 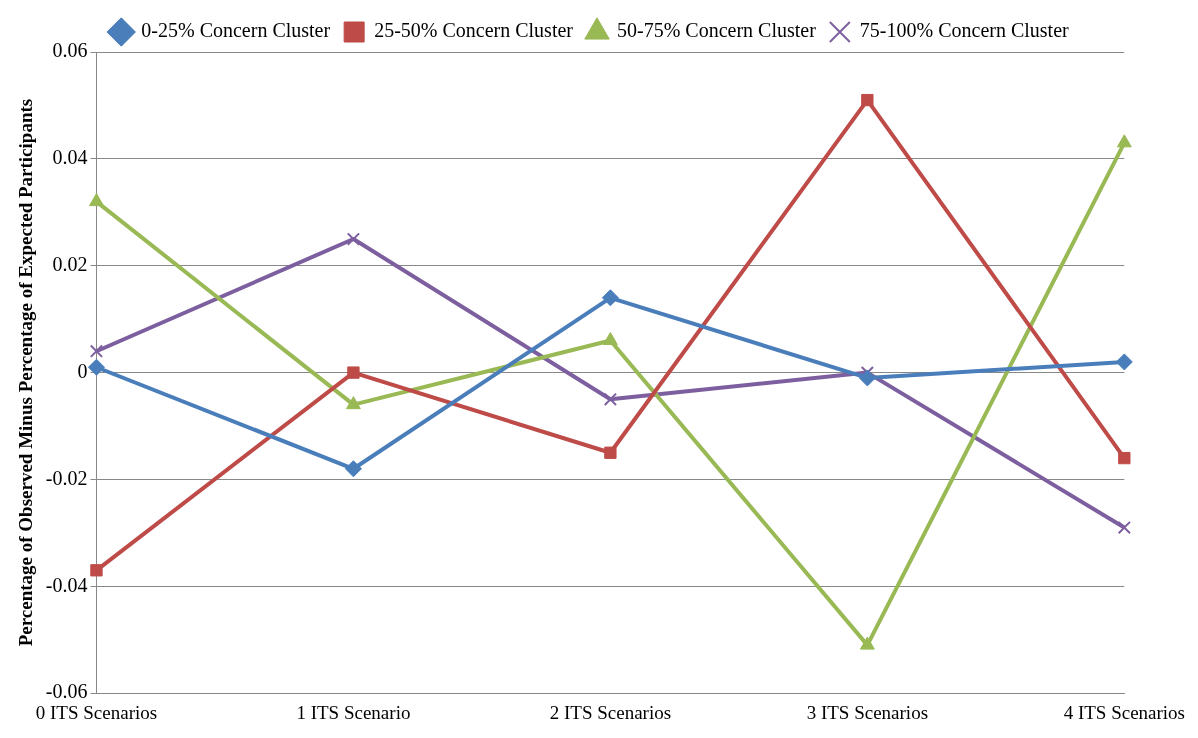 What do you see at coordinates (717, 30) in the screenshot?
I see `legend-label: 50-75% Concern Cluster` at bounding box center [717, 30].